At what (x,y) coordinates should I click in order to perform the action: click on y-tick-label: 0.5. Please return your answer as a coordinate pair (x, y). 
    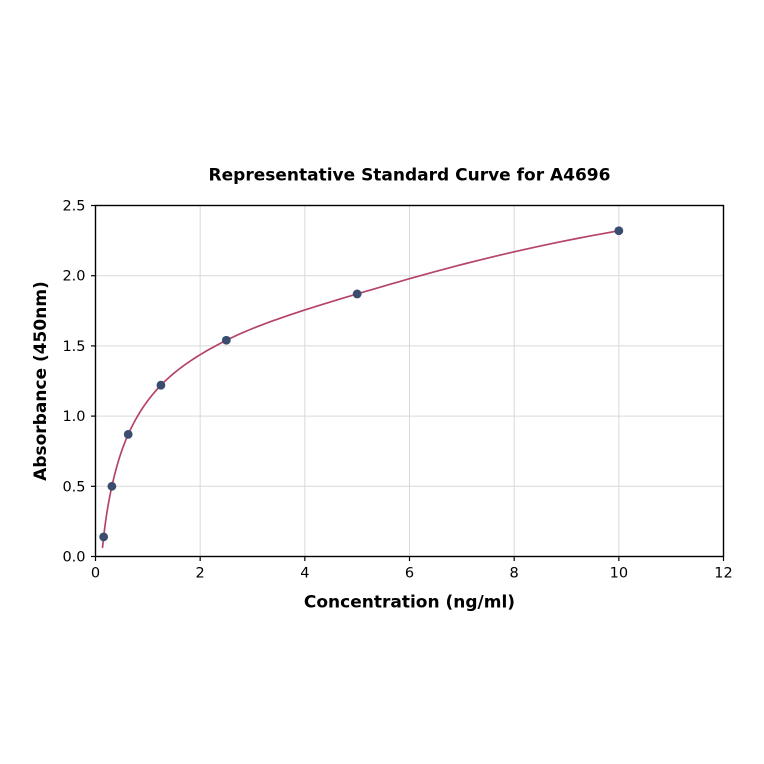
    Looking at the image, I should click on (73, 487).